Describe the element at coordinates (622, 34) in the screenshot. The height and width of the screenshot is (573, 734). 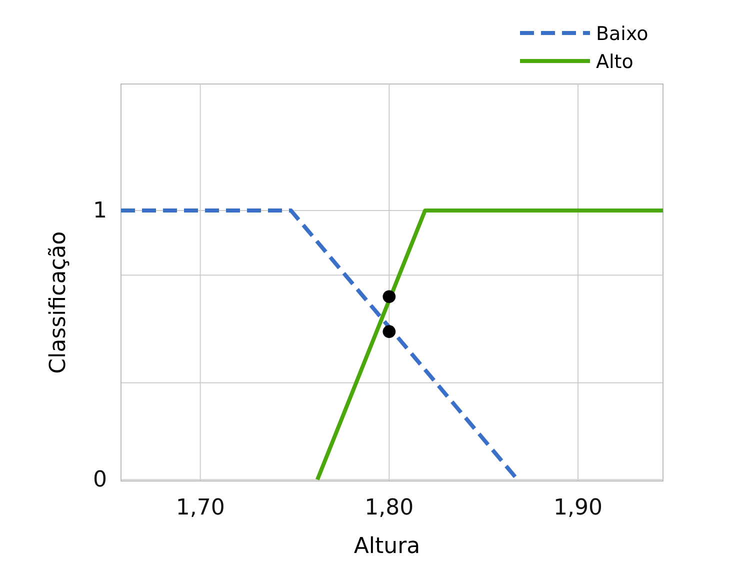
I see `legend-label: Baixo` at that location.